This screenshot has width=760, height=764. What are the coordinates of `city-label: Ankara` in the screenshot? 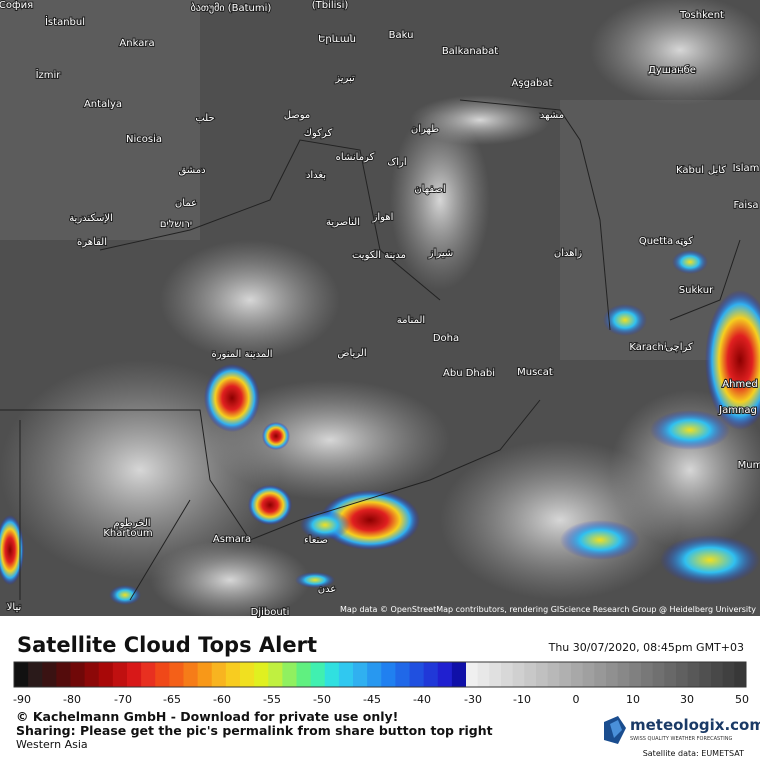 It's located at (136, 43).